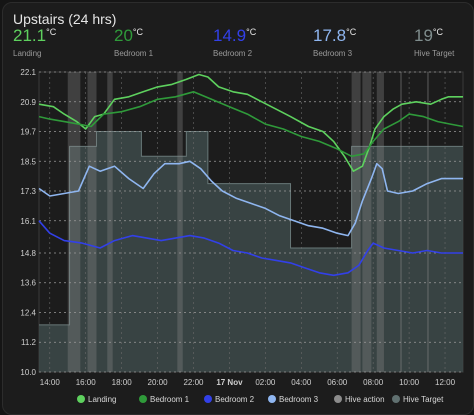 The width and height of the screenshot is (474, 415). What do you see at coordinates (123, 35) in the screenshot?
I see `stat-value: 20` at bounding box center [123, 35].